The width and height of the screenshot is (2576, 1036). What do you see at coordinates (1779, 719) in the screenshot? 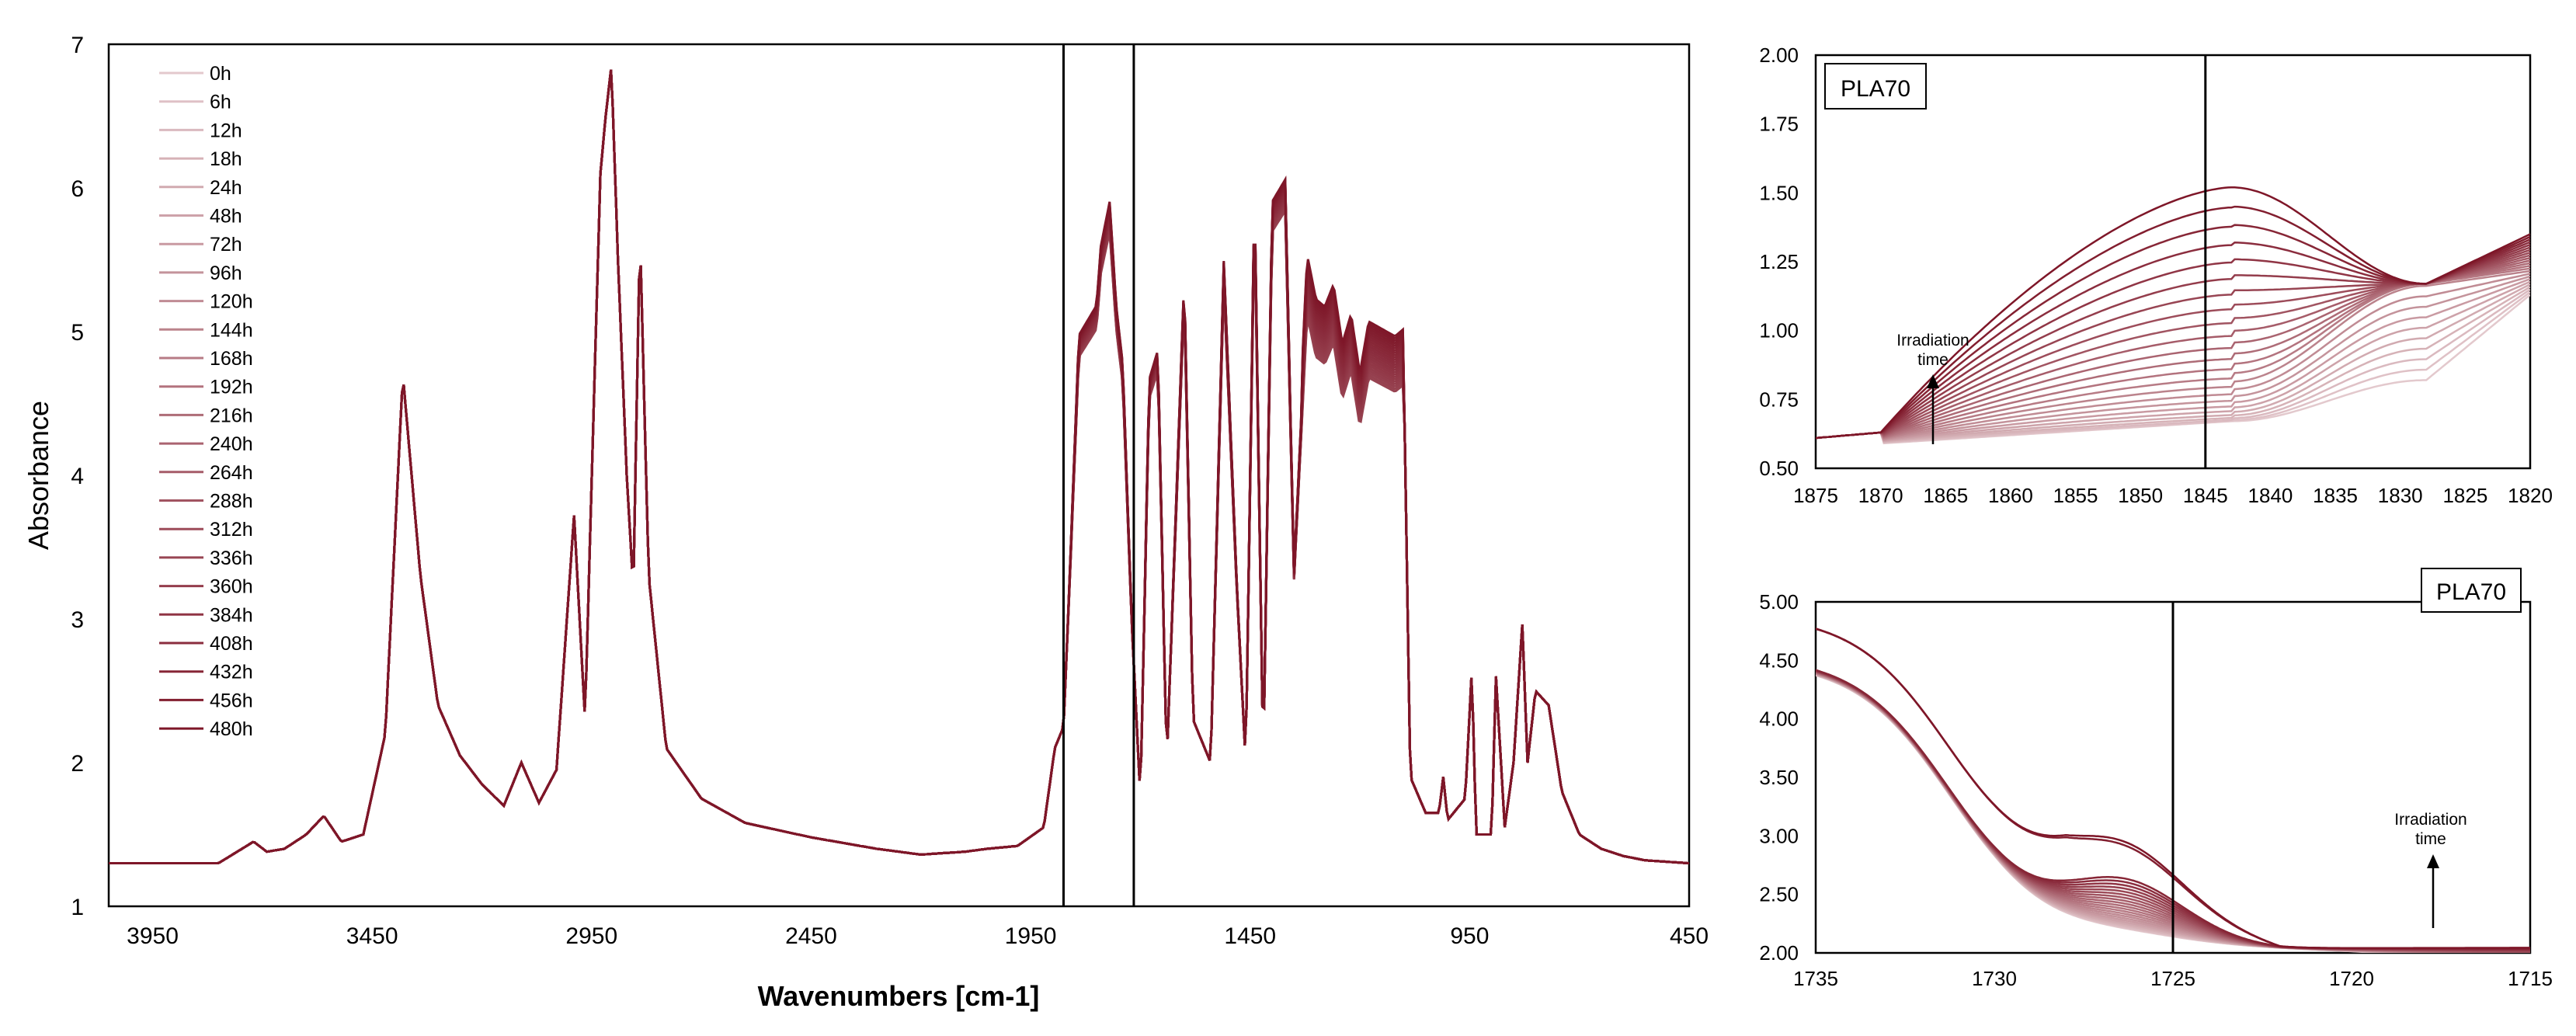
I see `inset2-y-tick-4.00: 4.00` at bounding box center [1779, 719].